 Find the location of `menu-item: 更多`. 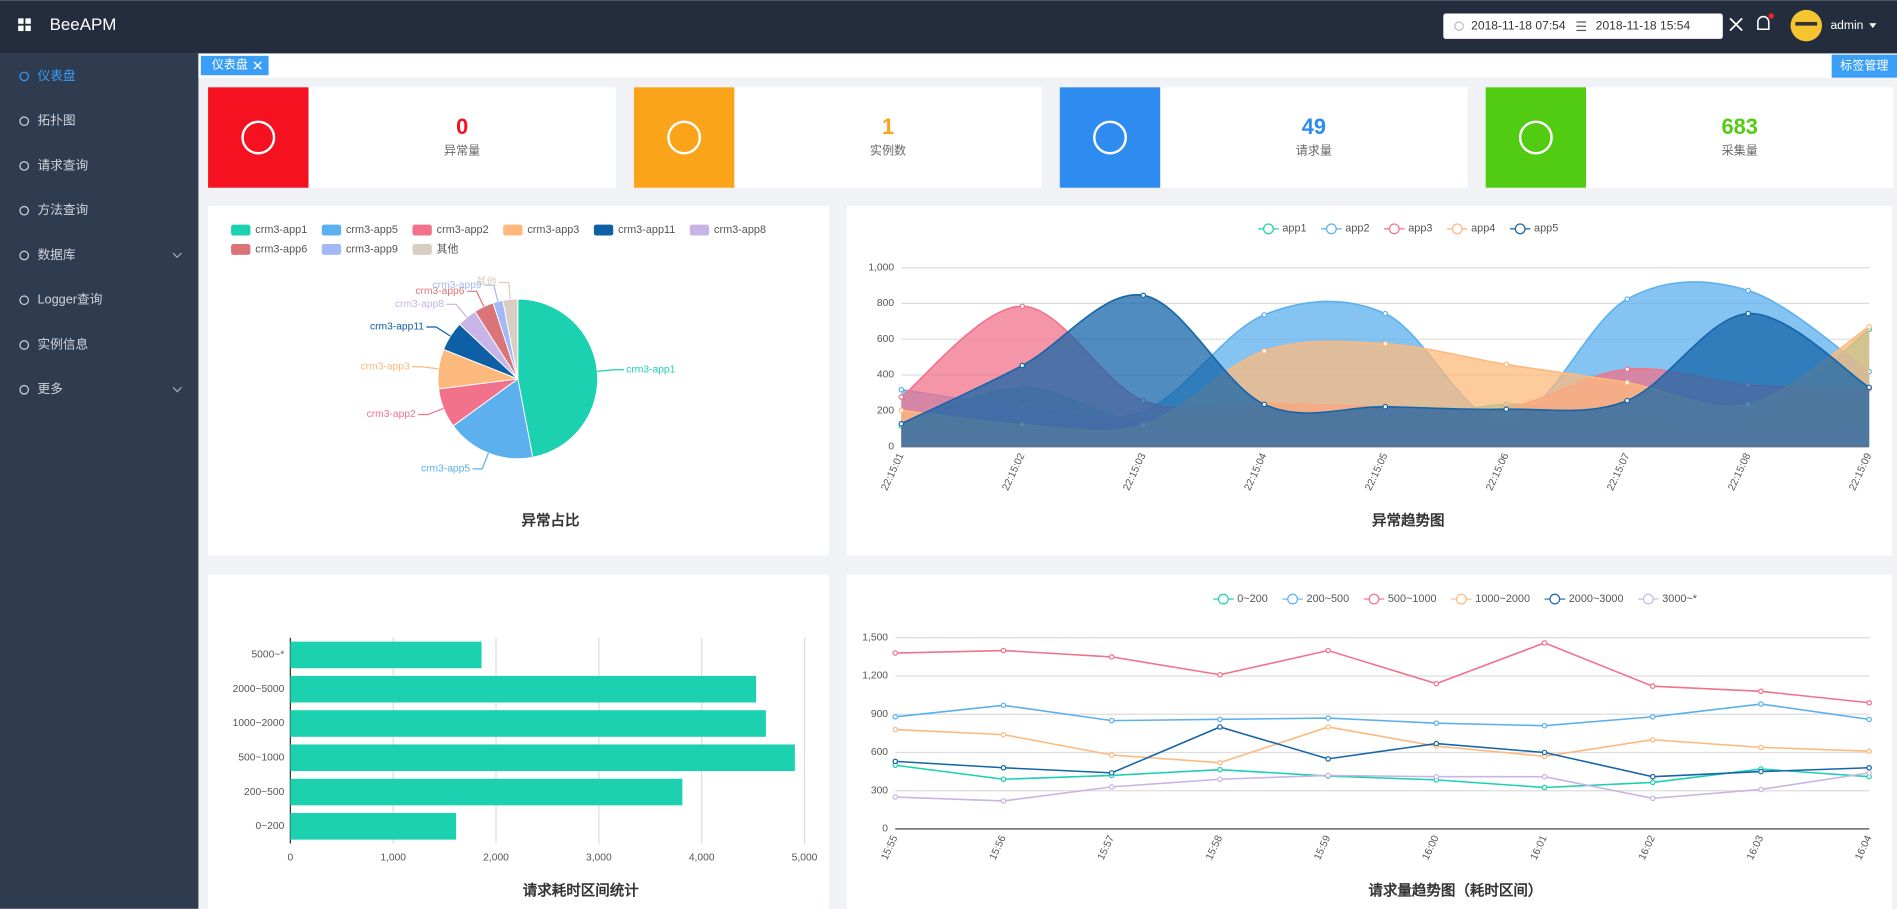

menu-item: 更多 is located at coordinates (50, 389).